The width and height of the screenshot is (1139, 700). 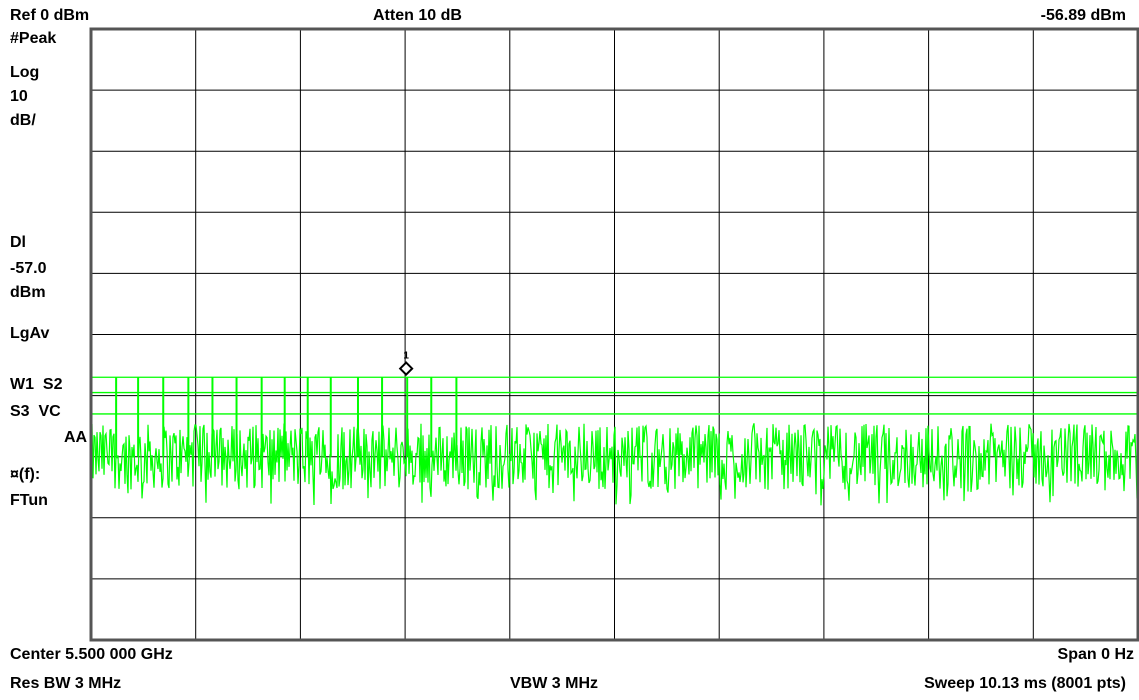 What do you see at coordinates (35, 411) in the screenshot?
I see `trace-state-line2: S3 VC` at bounding box center [35, 411].